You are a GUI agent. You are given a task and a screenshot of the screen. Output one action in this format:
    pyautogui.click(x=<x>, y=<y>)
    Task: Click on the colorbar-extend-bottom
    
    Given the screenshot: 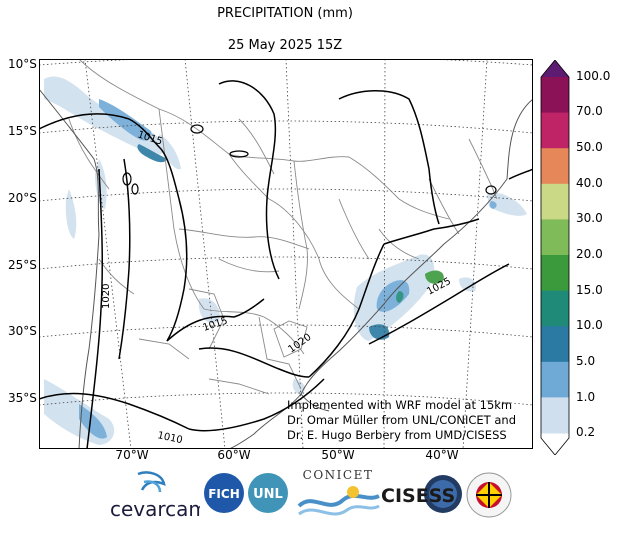 What is the action you would take?
    pyautogui.click(x=555, y=446)
    